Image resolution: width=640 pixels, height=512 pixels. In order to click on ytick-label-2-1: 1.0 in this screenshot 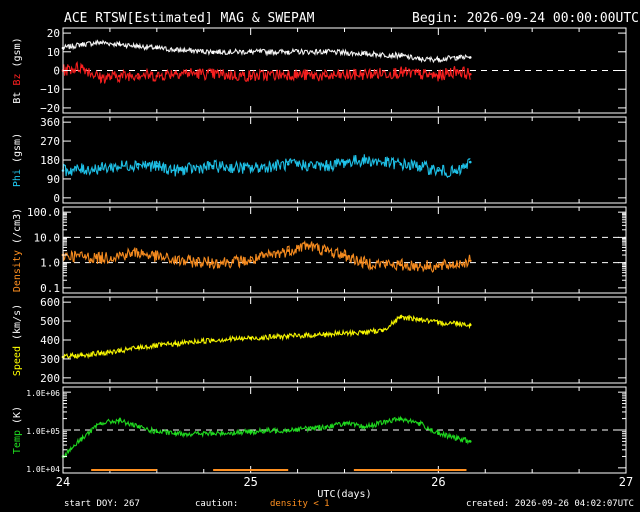, I will do `click(50, 263)`.